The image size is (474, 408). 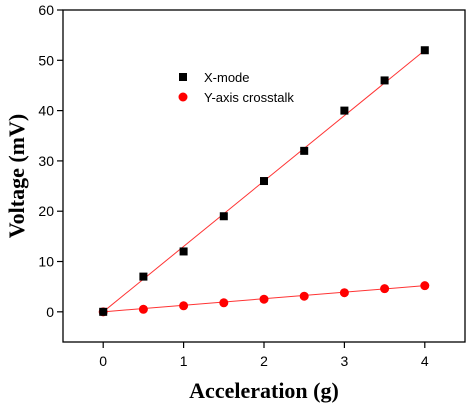 What do you see at coordinates (46, 161) in the screenshot?
I see `y-tick-label: 30` at bounding box center [46, 161].